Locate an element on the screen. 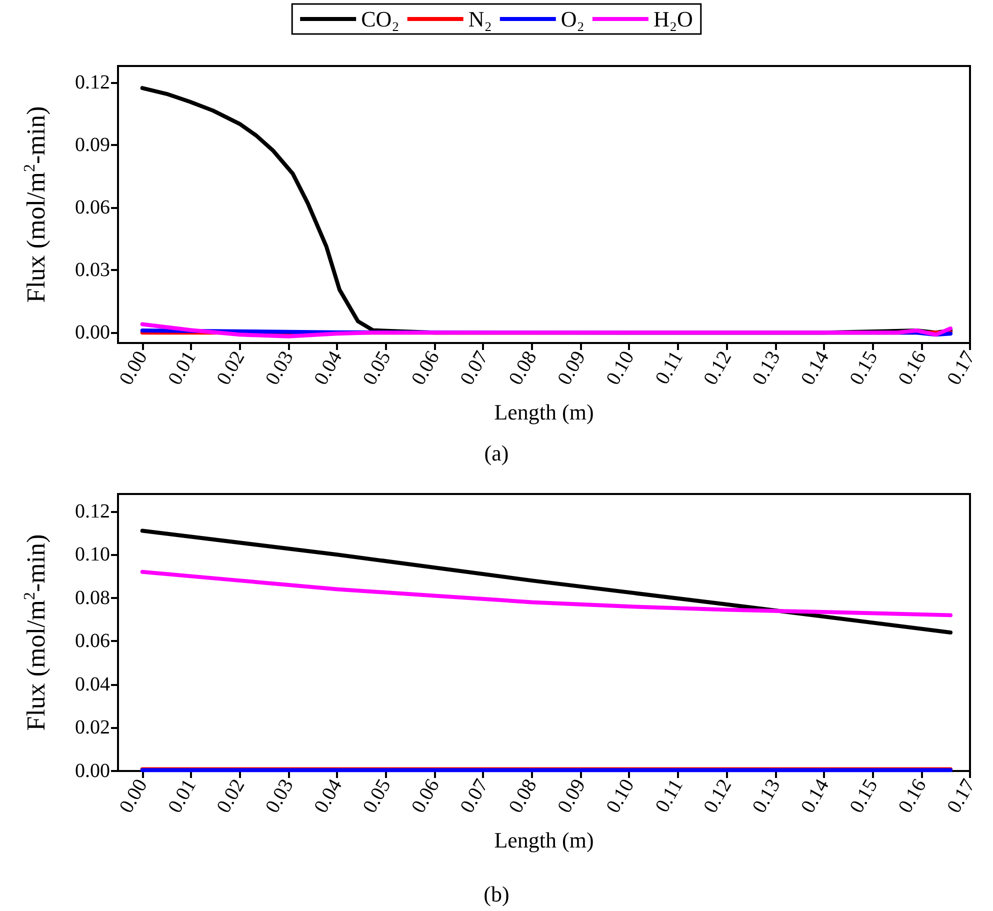  y-tick-label: 0.03 is located at coordinates (92, 270).